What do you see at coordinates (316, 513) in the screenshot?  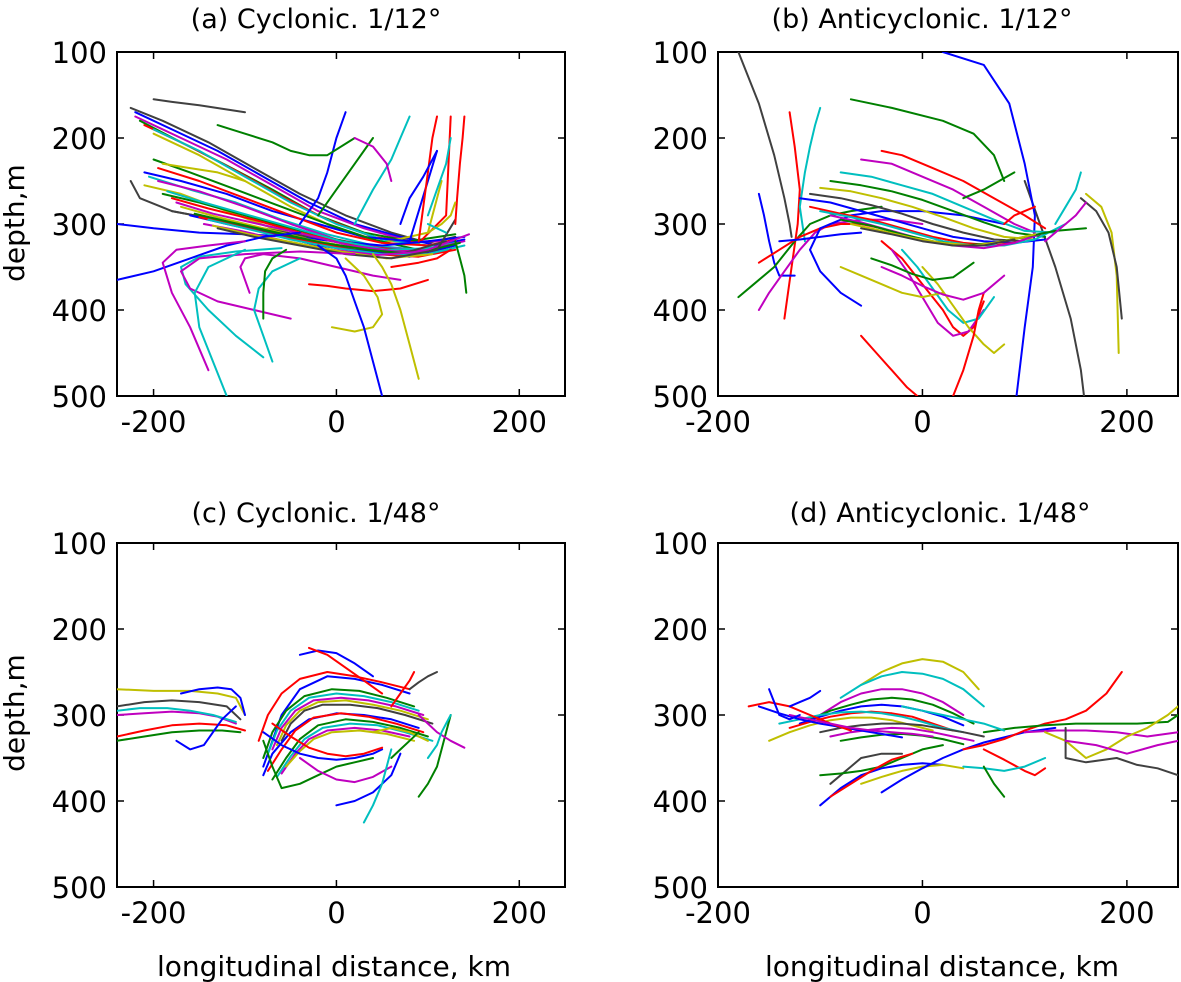 I see `panel-title: (c) Cyclonic. 1/48°` at bounding box center [316, 513].